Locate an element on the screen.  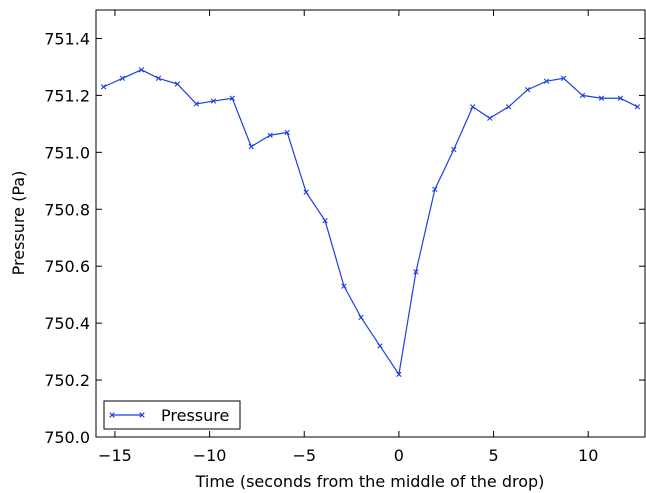
legend: Pressure is located at coordinates (172, 415).